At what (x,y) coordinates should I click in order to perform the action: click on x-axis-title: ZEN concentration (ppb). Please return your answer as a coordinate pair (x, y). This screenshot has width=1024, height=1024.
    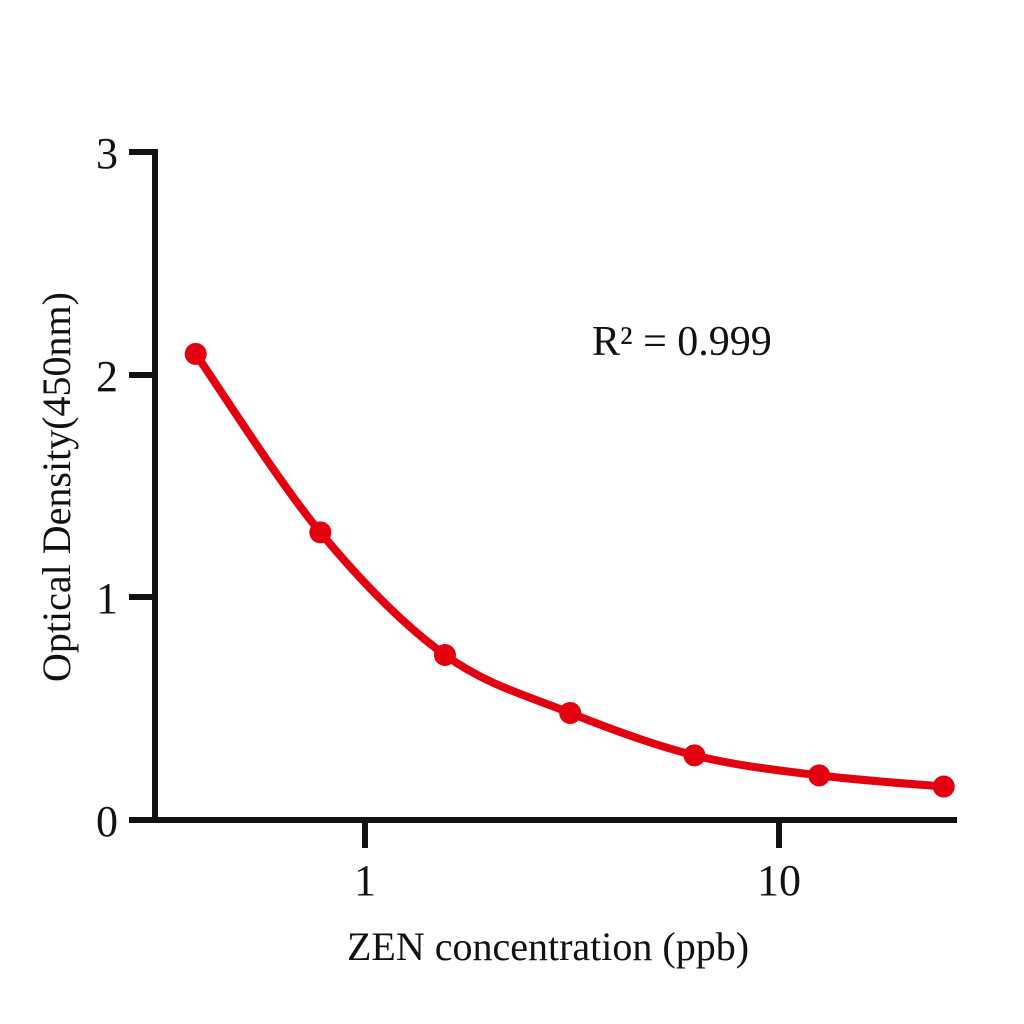
    Looking at the image, I should click on (548, 946).